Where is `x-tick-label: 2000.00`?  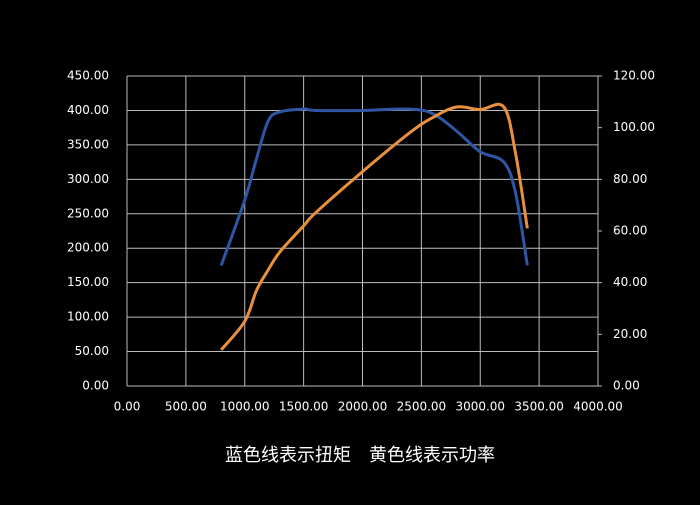 x-tick-label: 2000.00 is located at coordinates (363, 407).